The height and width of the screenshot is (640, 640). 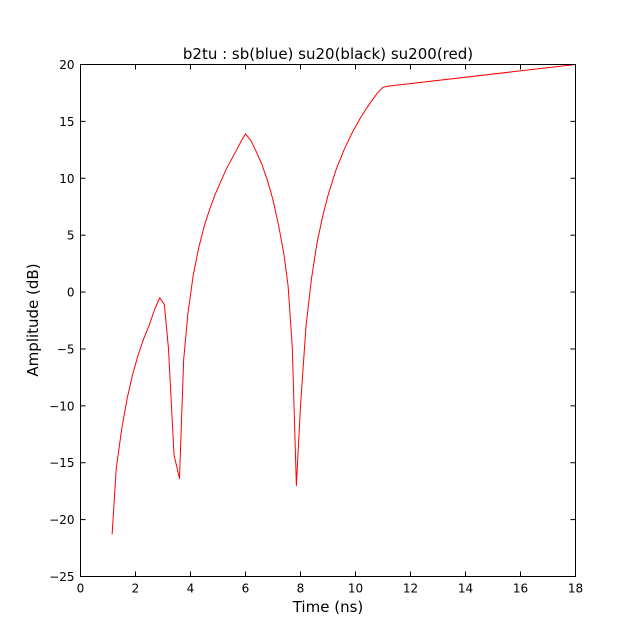 What do you see at coordinates (61, 520) in the screenshot?
I see `y-tick-label: −20` at bounding box center [61, 520].